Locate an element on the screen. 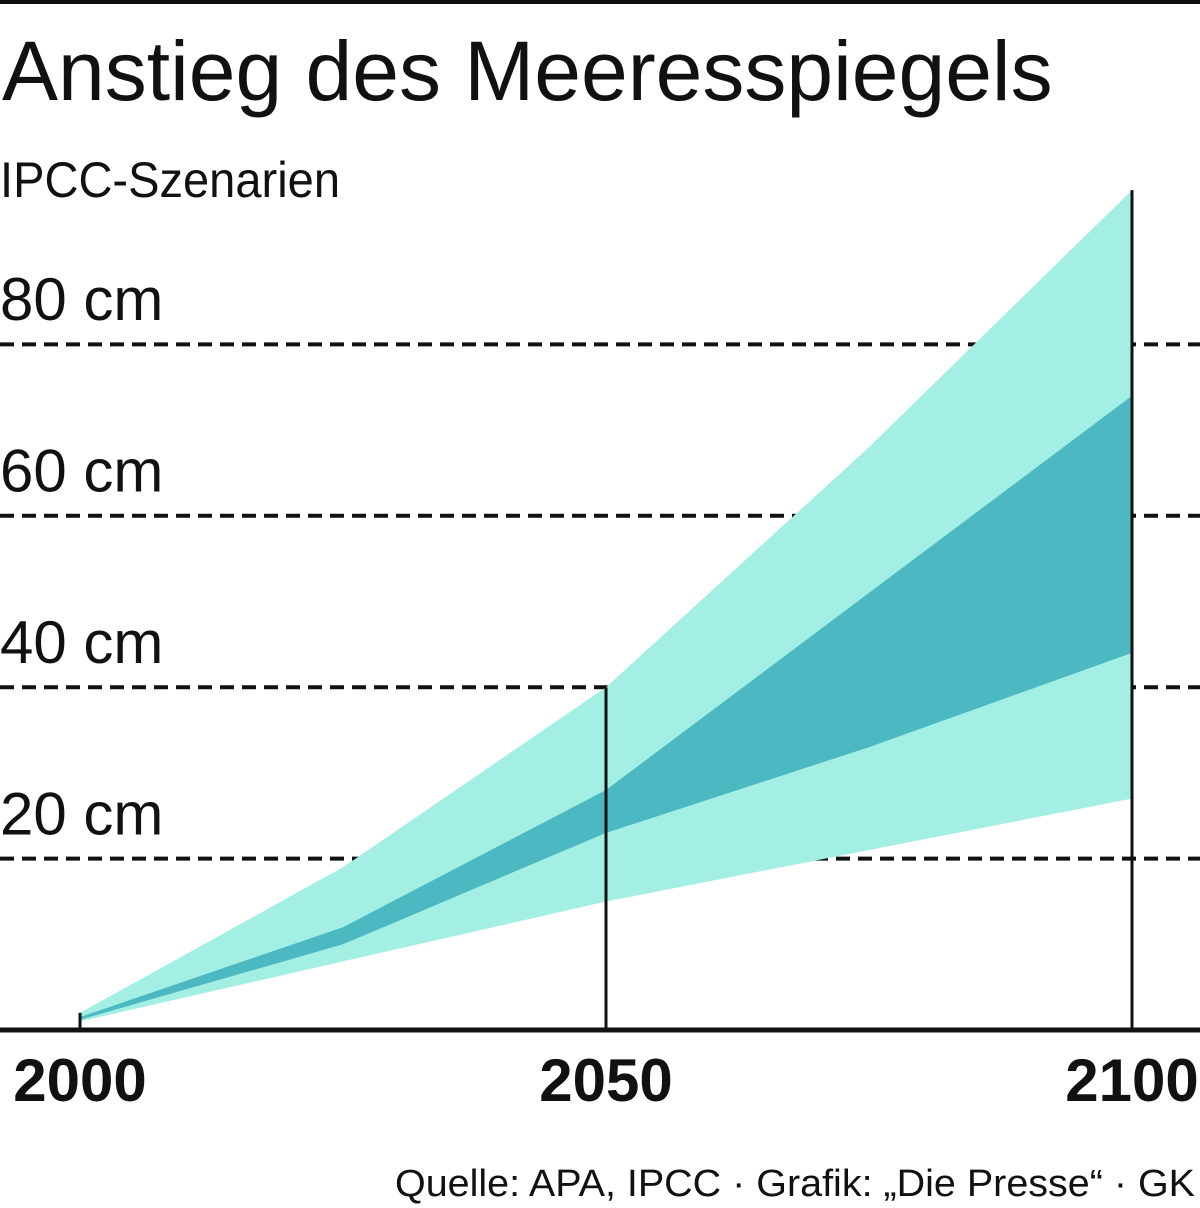 The image size is (1200, 1208). chart-subtitle: IPCC-Szenarien is located at coordinates (170, 180).